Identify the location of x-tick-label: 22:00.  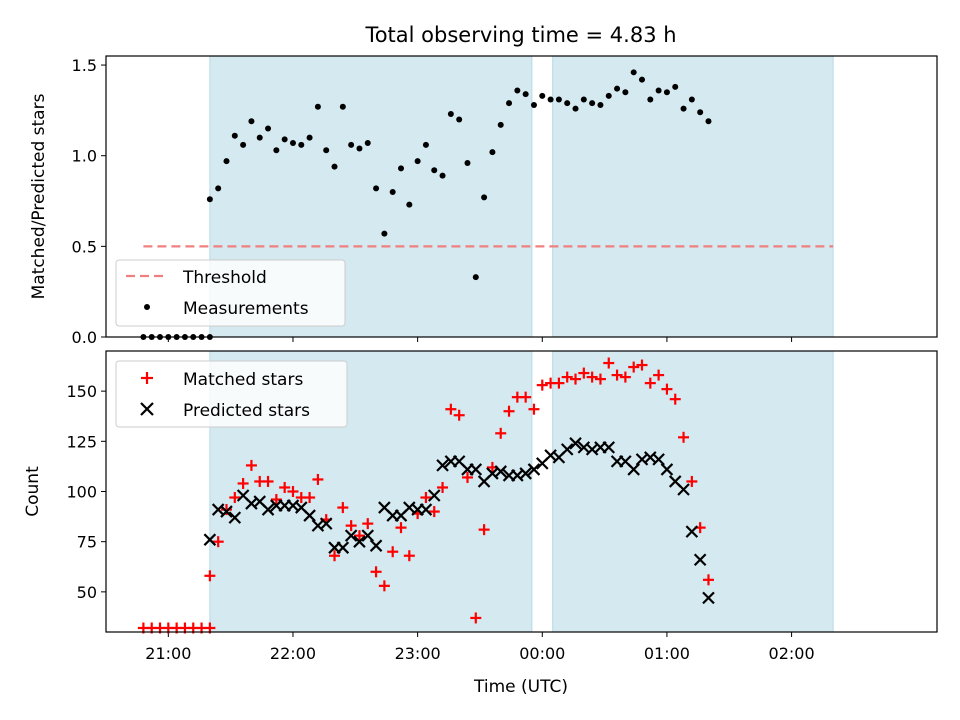
(293, 653).